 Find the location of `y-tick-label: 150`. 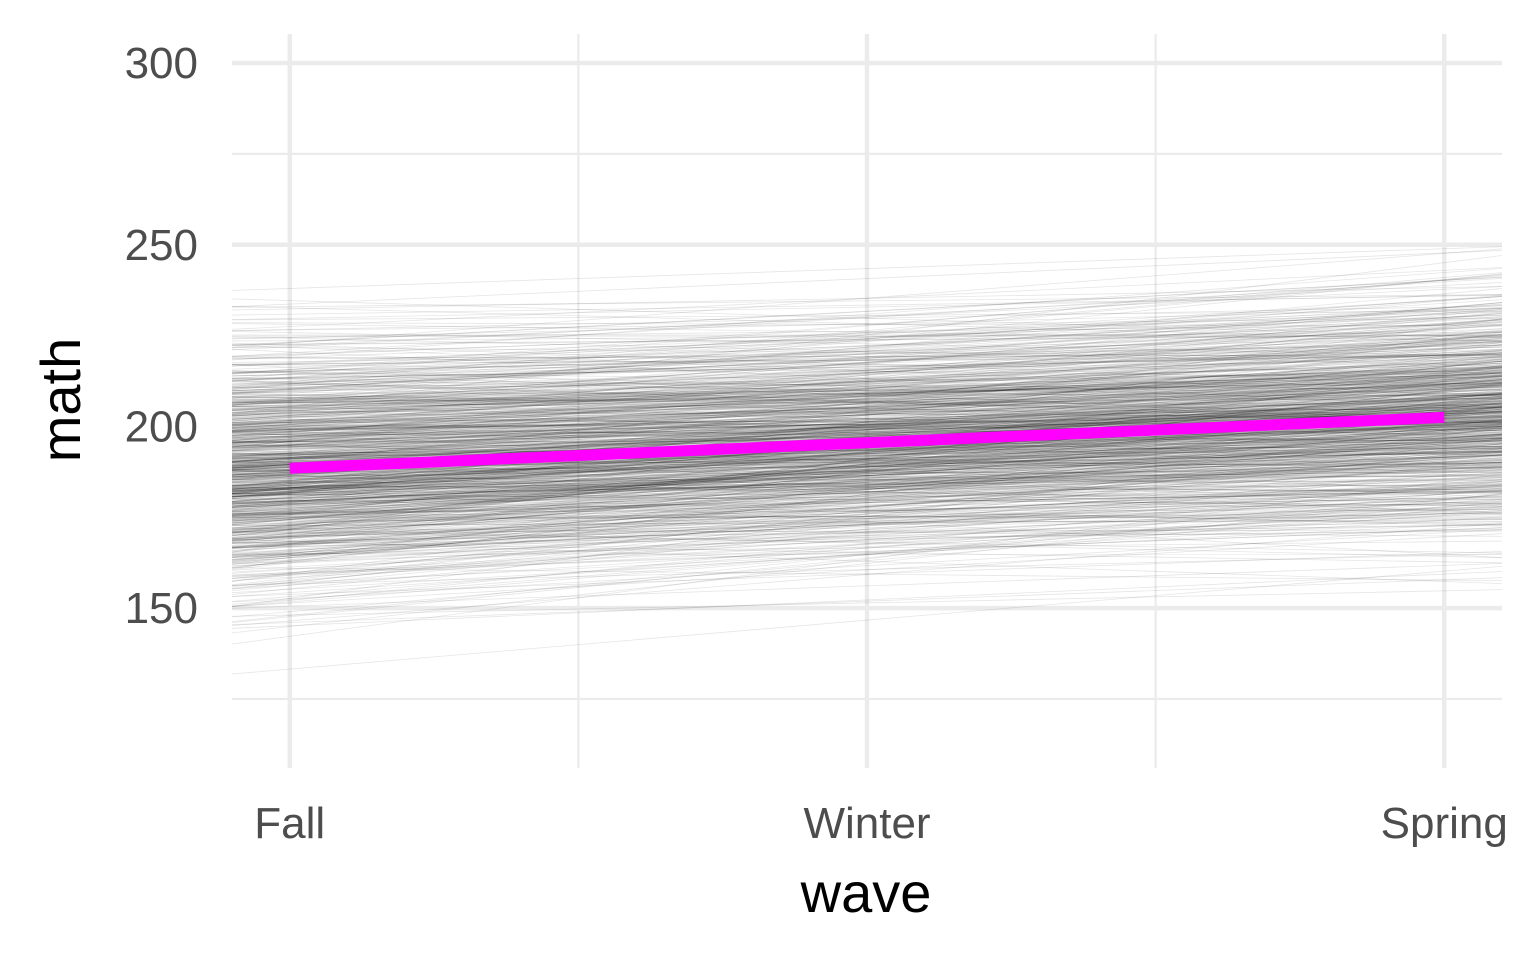

y-tick-label: 150 is located at coordinates (161, 608).